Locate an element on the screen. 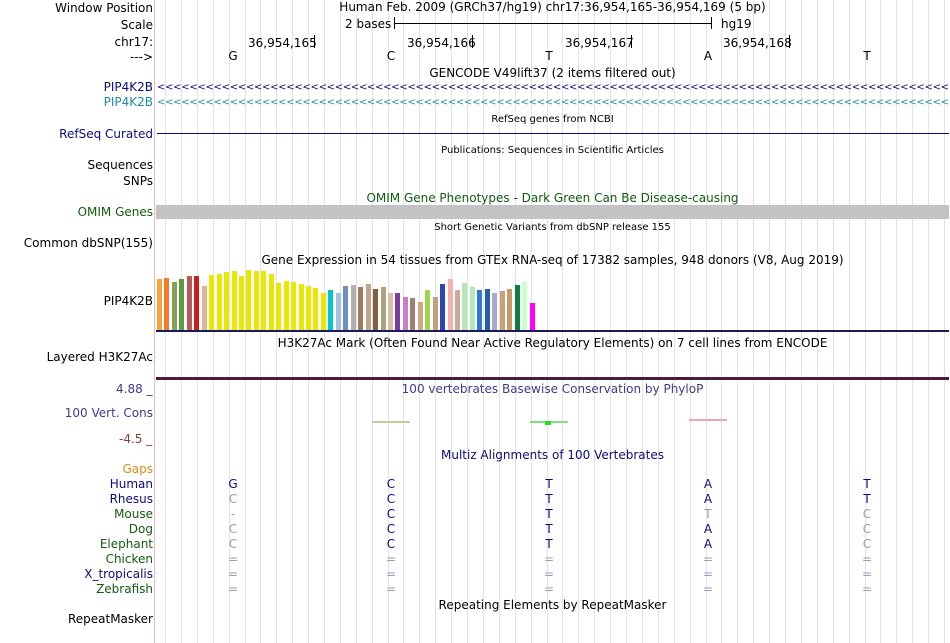  strand-label: ---> is located at coordinates (141, 57).